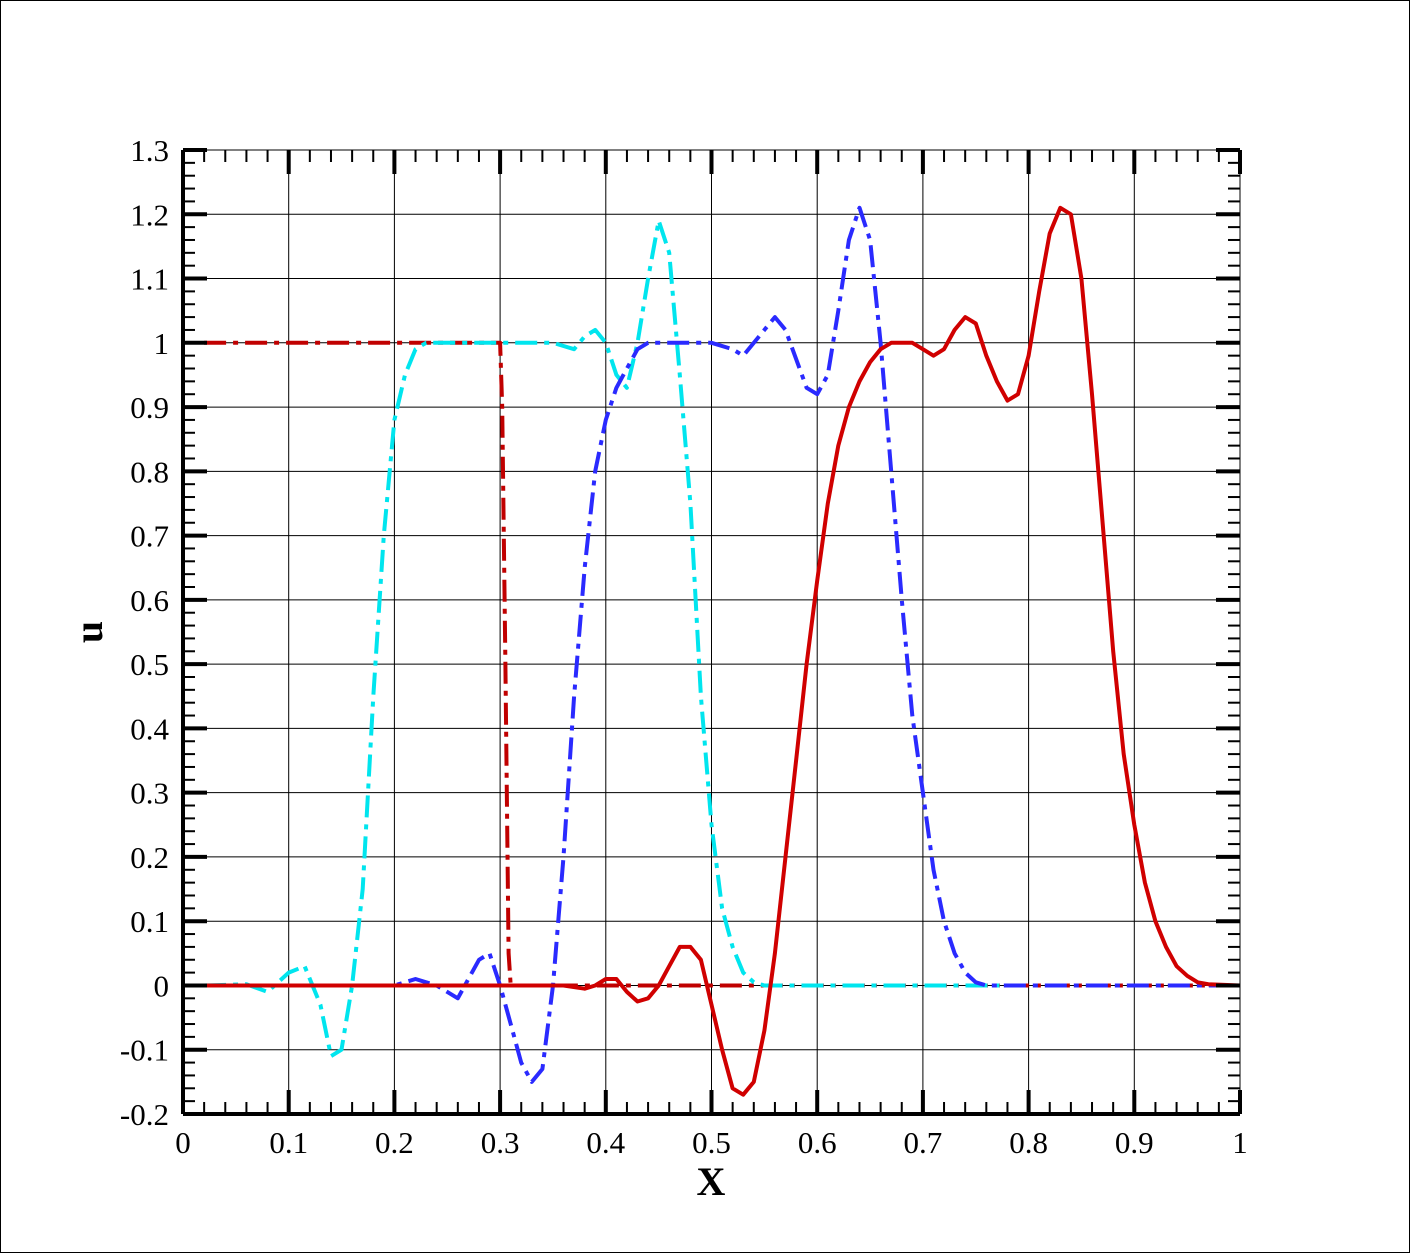  I want to click on x-tick-label: 0.2, so click(394, 1142).